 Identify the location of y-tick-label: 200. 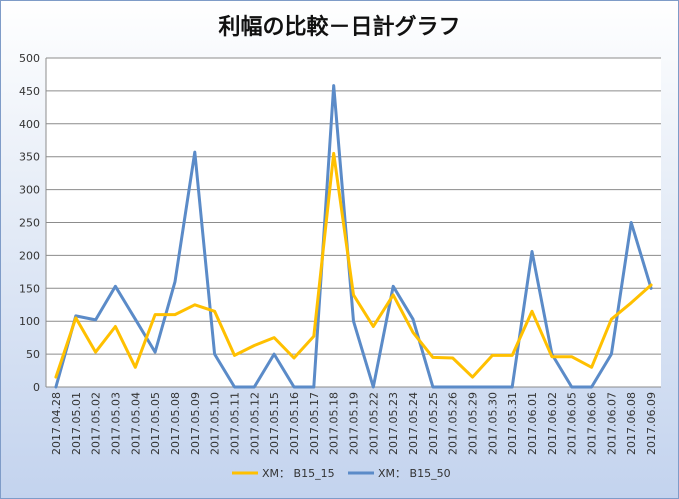
(29, 255).